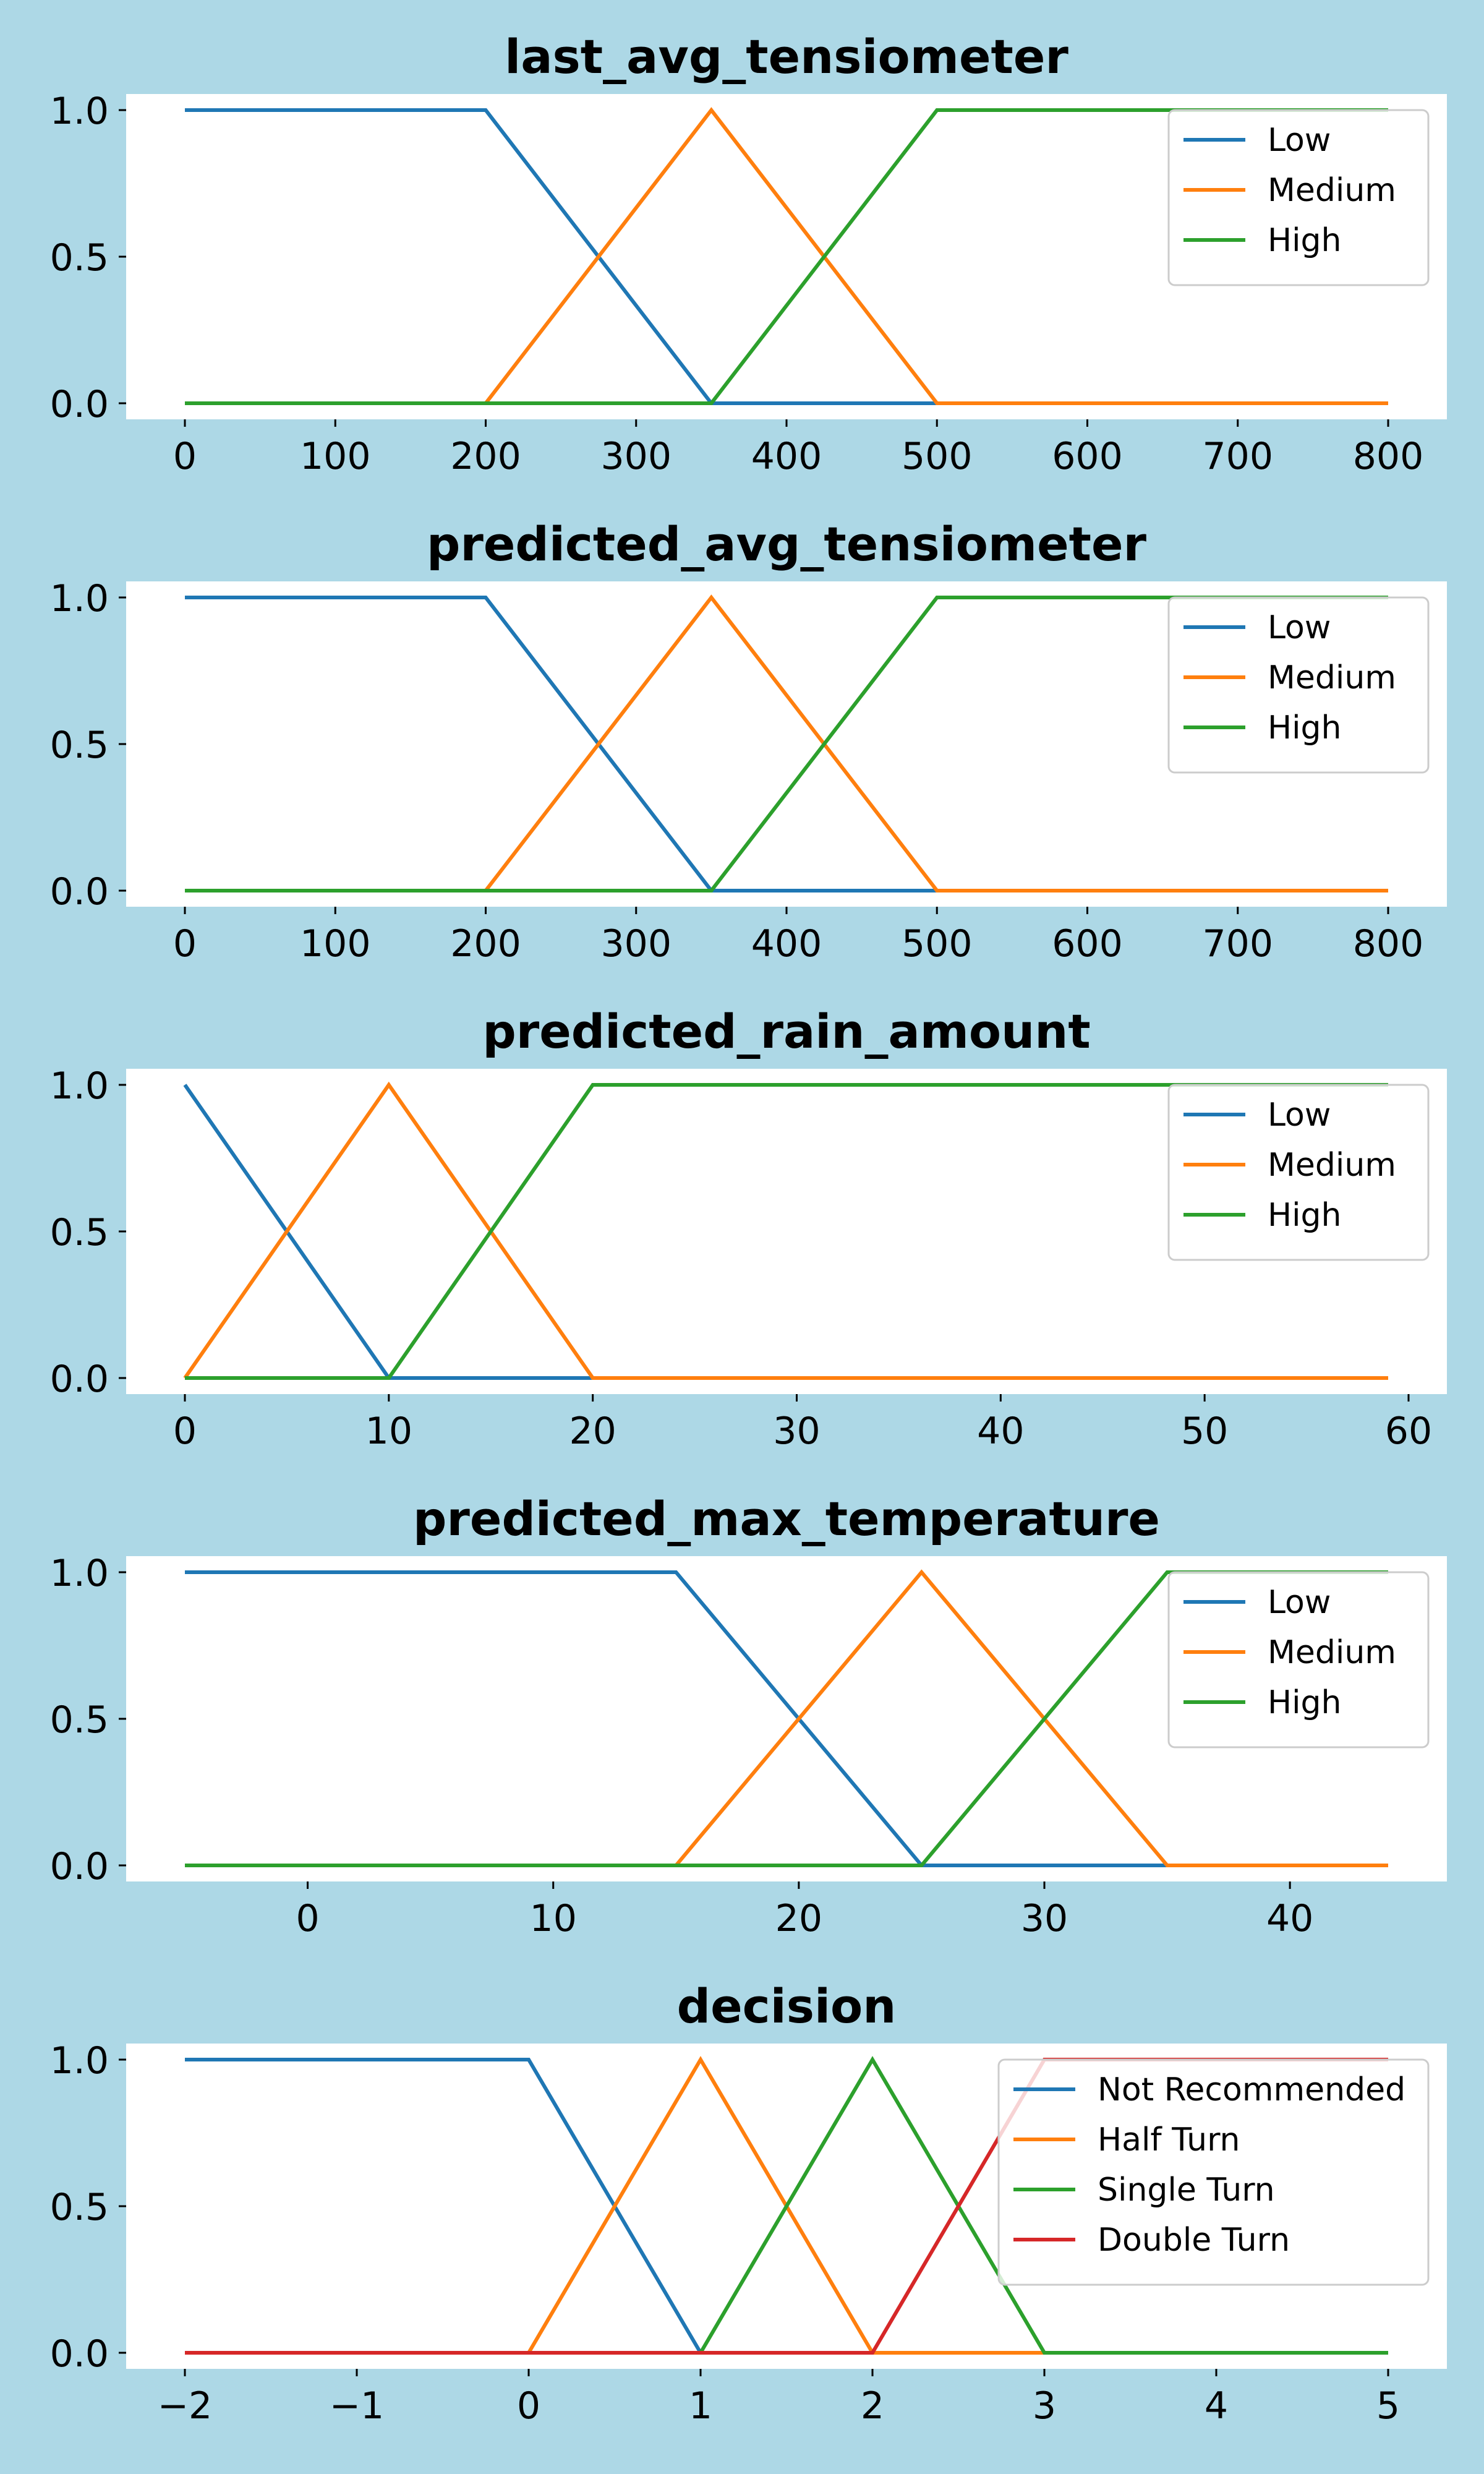 This screenshot has height=2474, width=1484. I want to click on x-tick-label: −2, so click(185, 2406).